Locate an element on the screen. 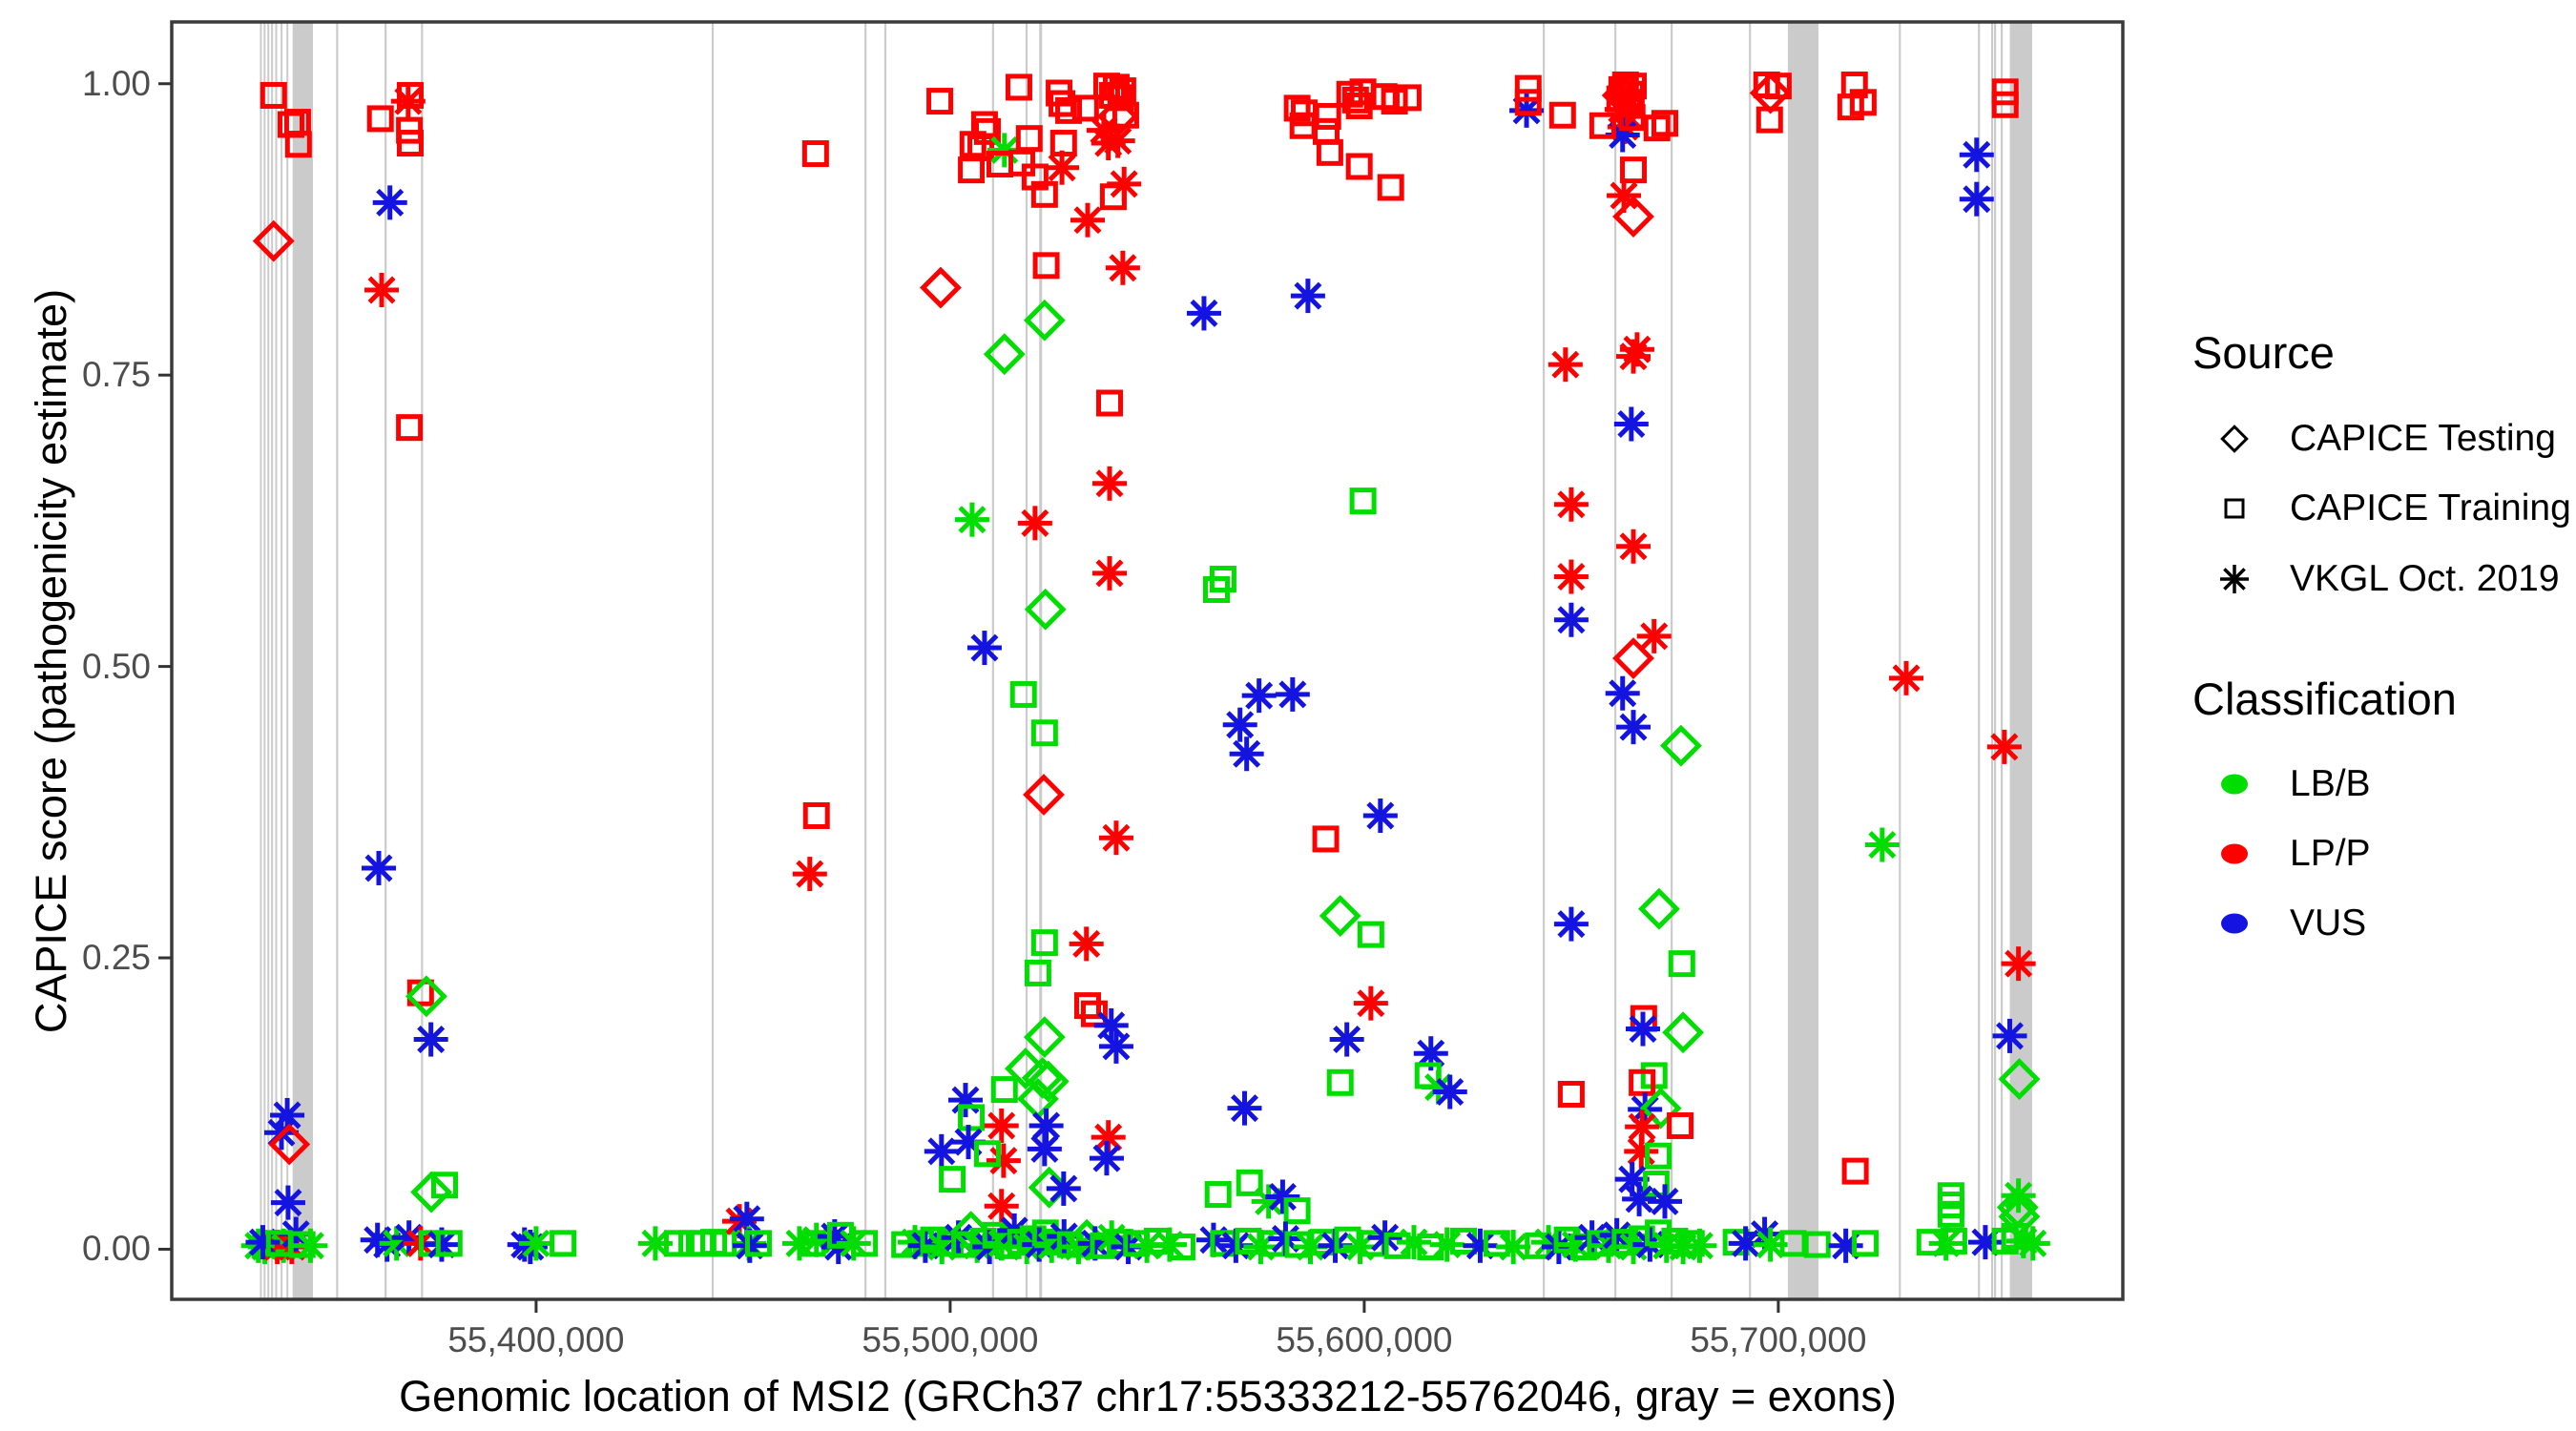 The width and height of the screenshot is (2576, 1431). y-tick-label: 0.00 is located at coordinates (116, 1249).